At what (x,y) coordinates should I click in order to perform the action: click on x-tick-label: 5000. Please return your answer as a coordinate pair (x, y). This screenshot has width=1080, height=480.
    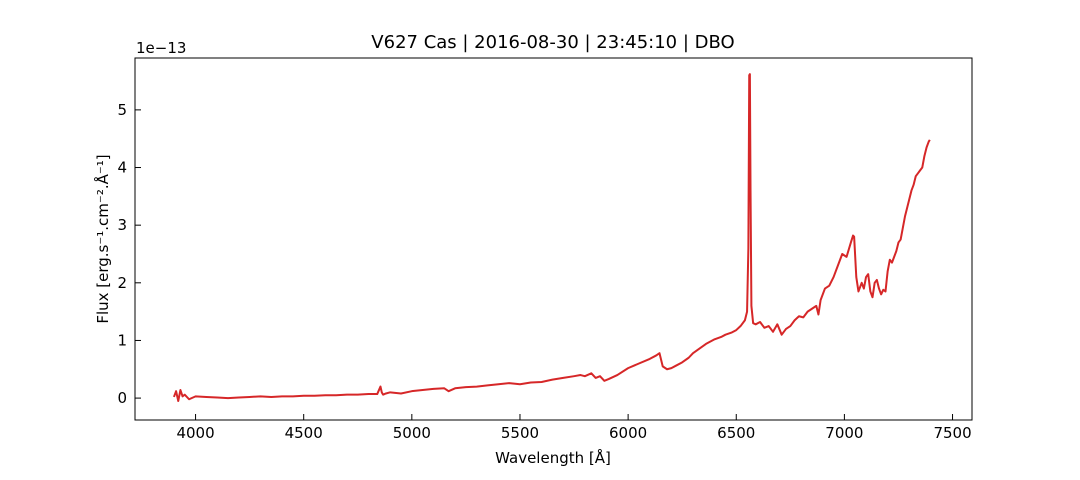
    Looking at the image, I should click on (412, 433).